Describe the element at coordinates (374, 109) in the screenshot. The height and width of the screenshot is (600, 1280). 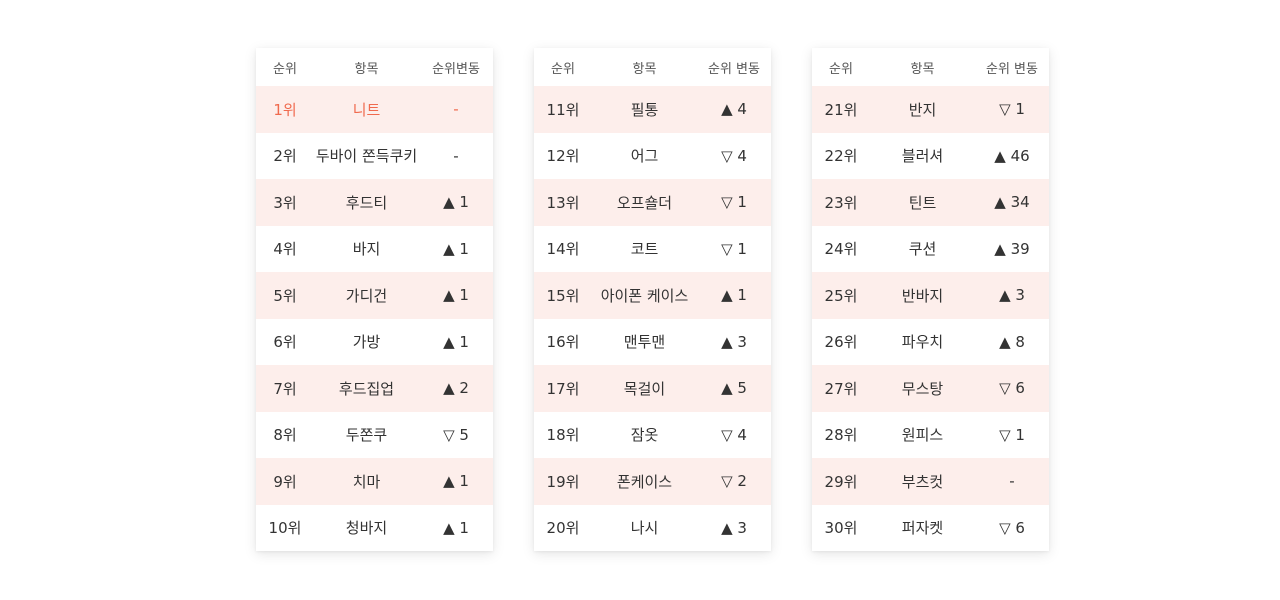
I see `table-row: 1위 니트 -` at that location.